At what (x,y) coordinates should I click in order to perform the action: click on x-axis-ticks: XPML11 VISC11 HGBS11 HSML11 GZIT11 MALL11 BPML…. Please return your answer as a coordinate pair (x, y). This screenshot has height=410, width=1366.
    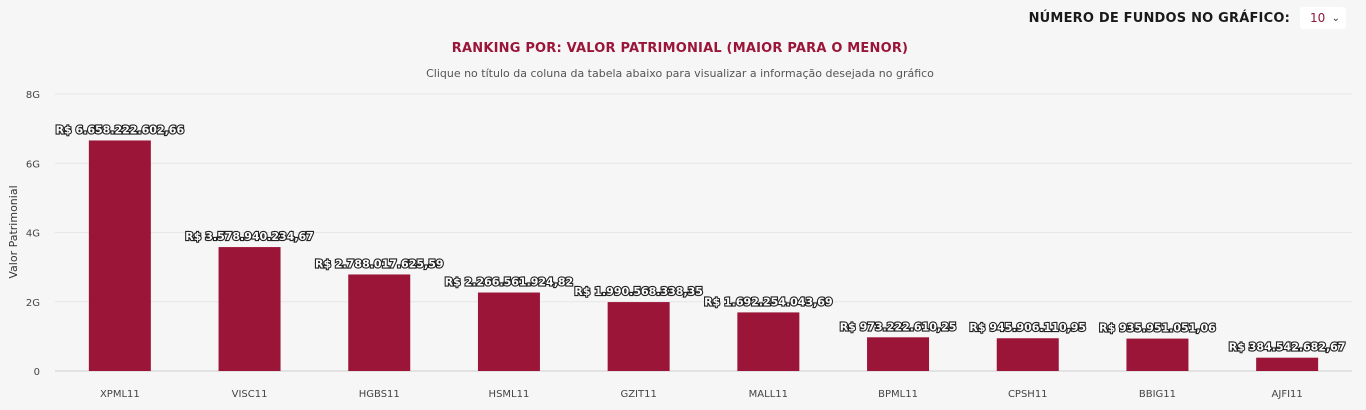
    Looking at the image, I should click on (701, 394).